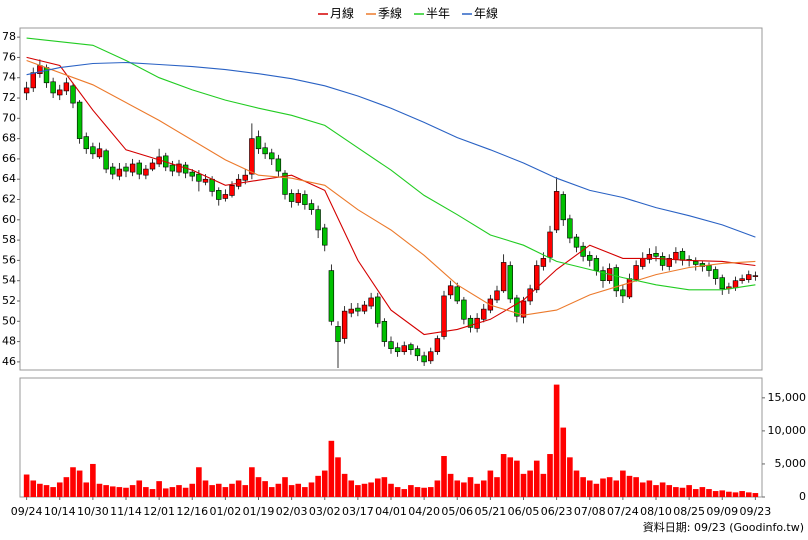 This screenshot has height=540, width=808. What do you see at coordinates (391, 511) in the screenshot?
I see `x-tick-label: 04/01` at bounding box center [391, 511].